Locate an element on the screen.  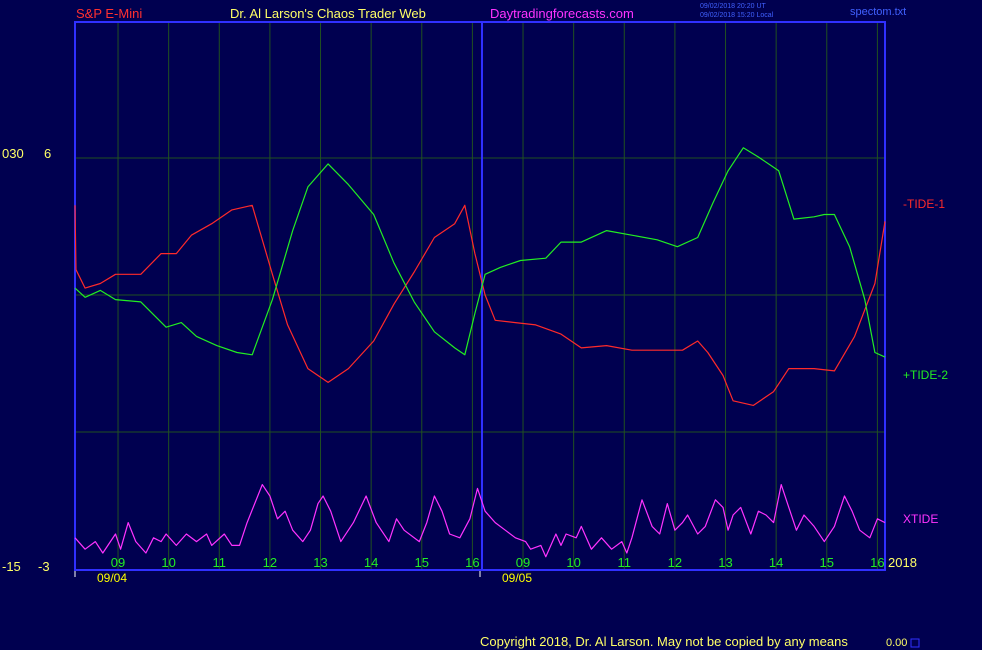
date-tick-label: 09/05 is located at coordinates (517, 578).